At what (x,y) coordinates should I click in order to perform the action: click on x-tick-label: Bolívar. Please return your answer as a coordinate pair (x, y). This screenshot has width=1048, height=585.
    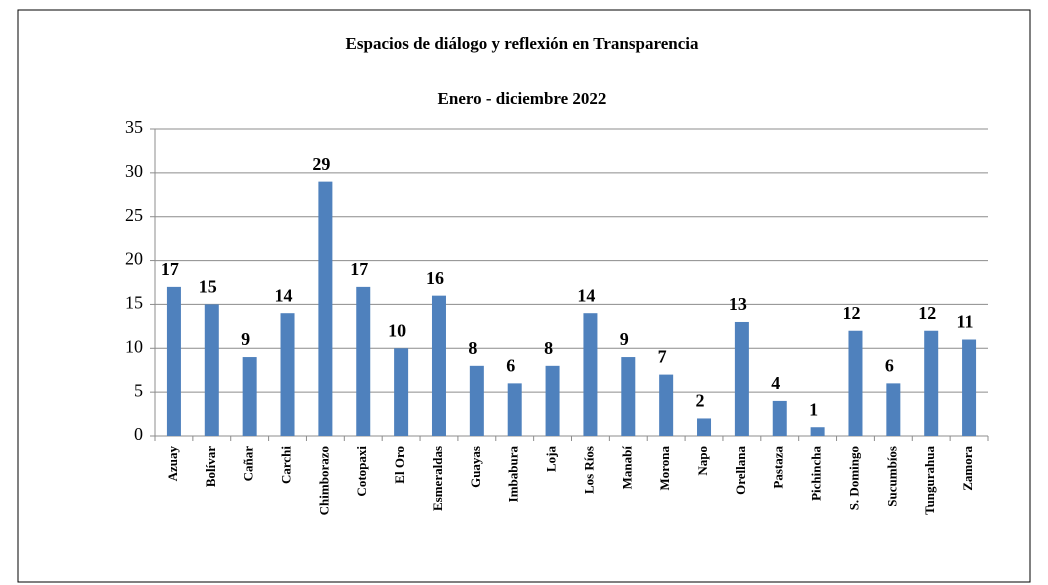
    Looking at the image, I should click on (210, 466).